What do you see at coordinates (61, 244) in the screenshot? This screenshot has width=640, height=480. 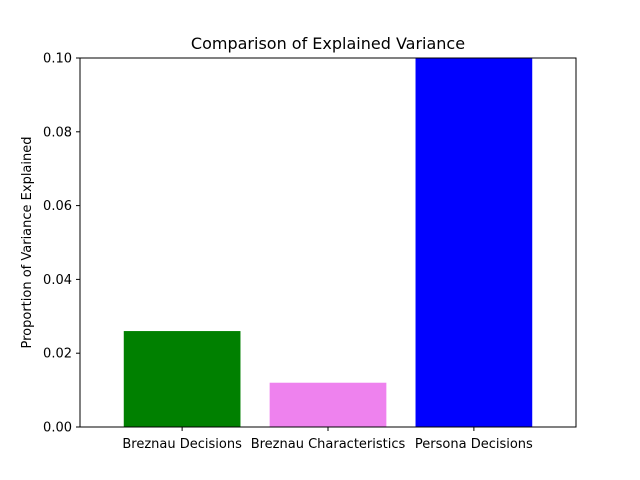 I see `y-axis: 0.00 0.02 0.04 0.06 0.08 0.10` at bounding box center [61, 244].